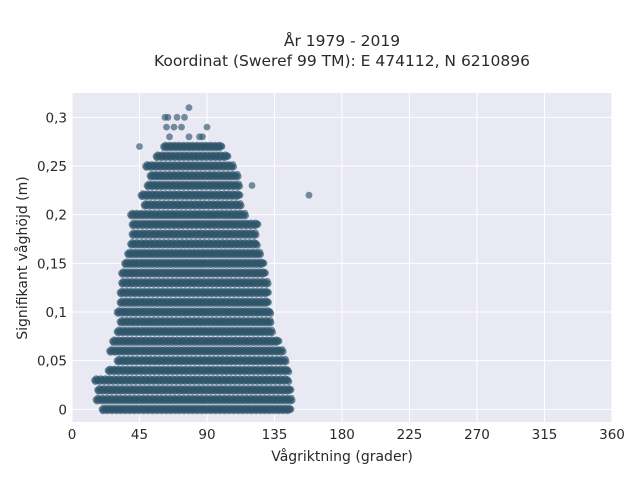  I want to click on y-tick-label: 0, so click(62, 410).